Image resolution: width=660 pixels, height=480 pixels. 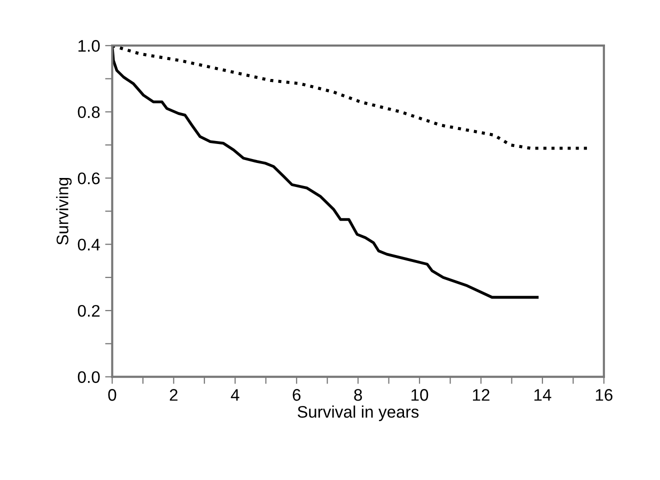 I want to click on y-tick-label: 0.2, so click(x=89, y=310).